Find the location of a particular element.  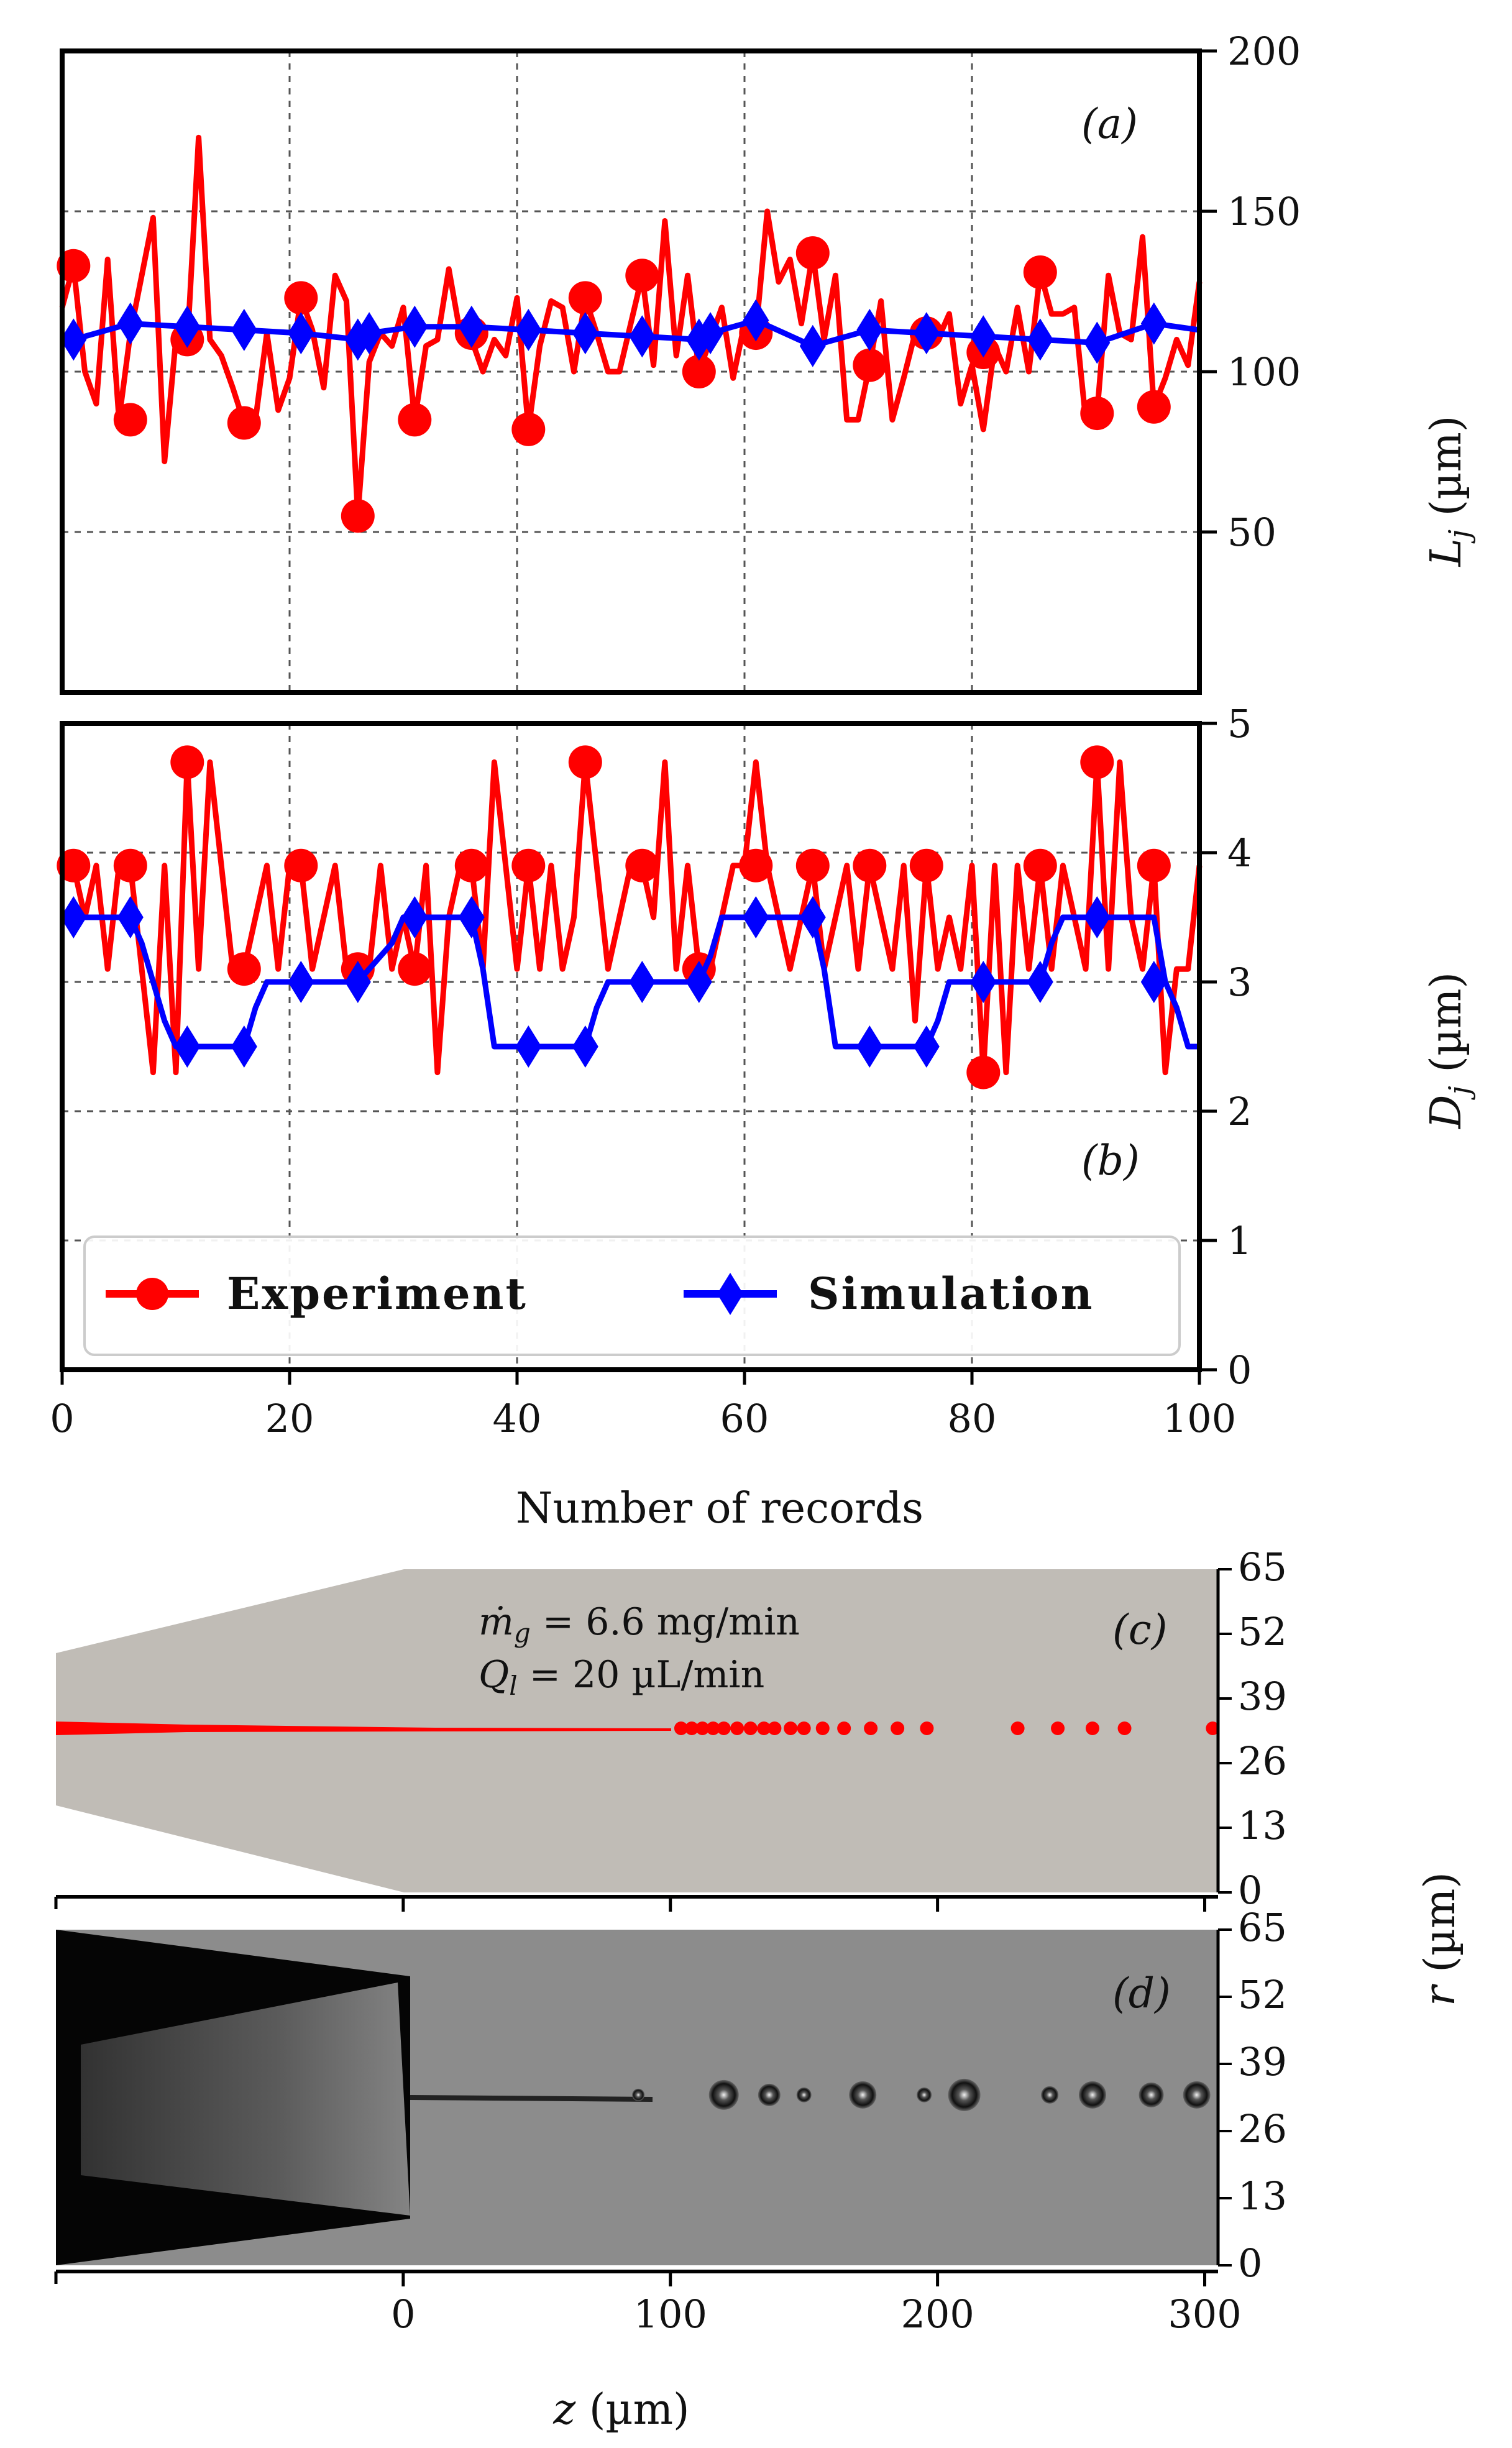

panel-b-xtick-label: 100 is located at coordinates (1199, 1419).